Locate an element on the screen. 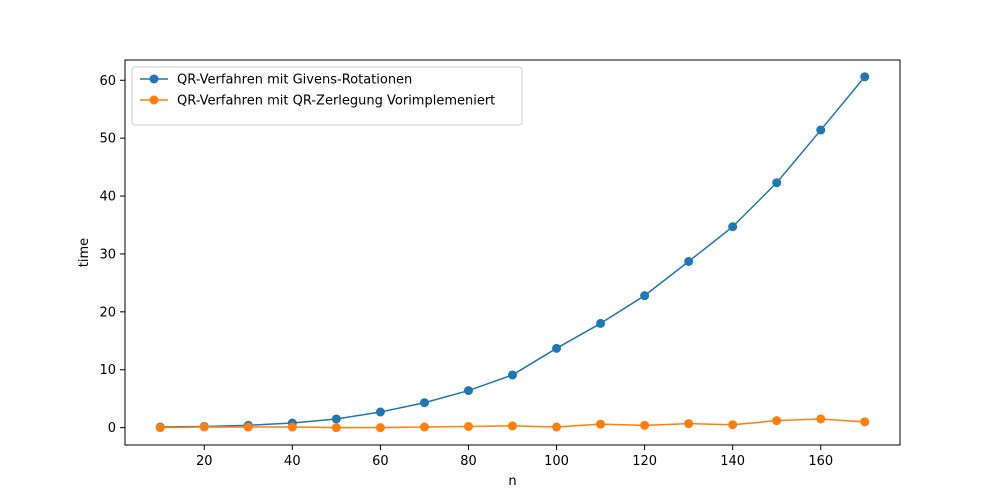  y-tick-label: 20 is located at coordinates (107, 312).